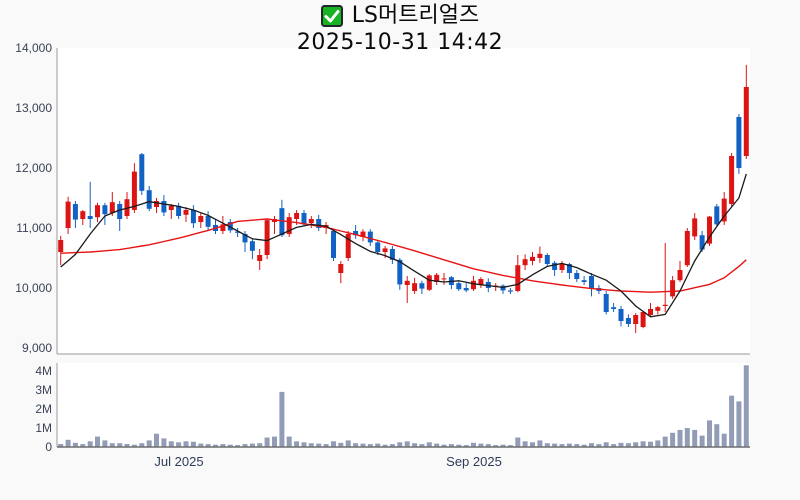 The height and width of the screenshot is (500, 800). What do you see at coordinates (43, 409) in the screenshot?
I see `volume-tick-2m: 2M` at bounding box center [43, 409].